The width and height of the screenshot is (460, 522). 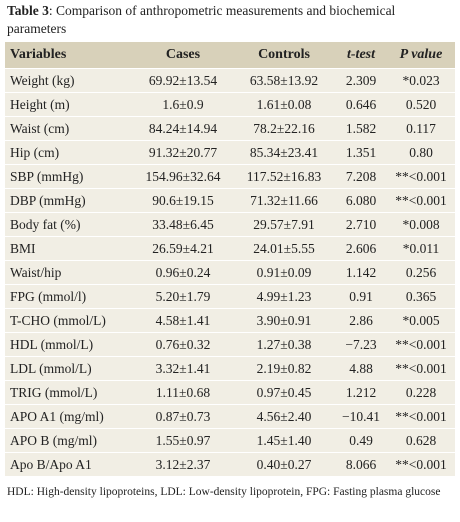 What do you see at coordinates (421, 152) in the screenshot?
I see `cell-pvalue: 0.80` at bounding box center [421, 152].